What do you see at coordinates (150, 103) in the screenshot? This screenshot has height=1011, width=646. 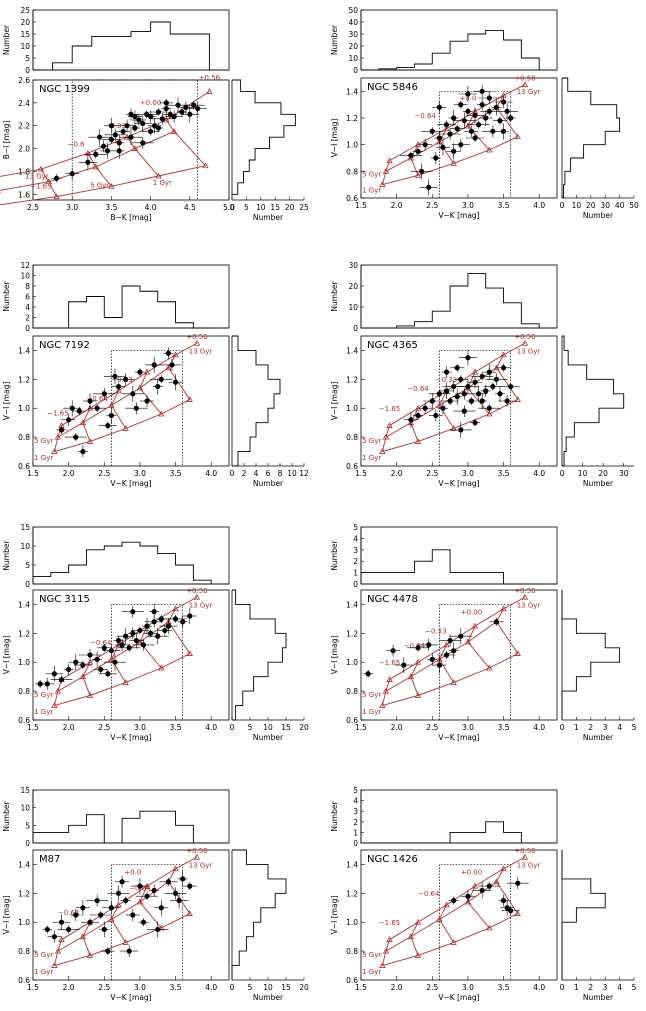 I see `model-label: +0.00` at bounding box center [150, 103].